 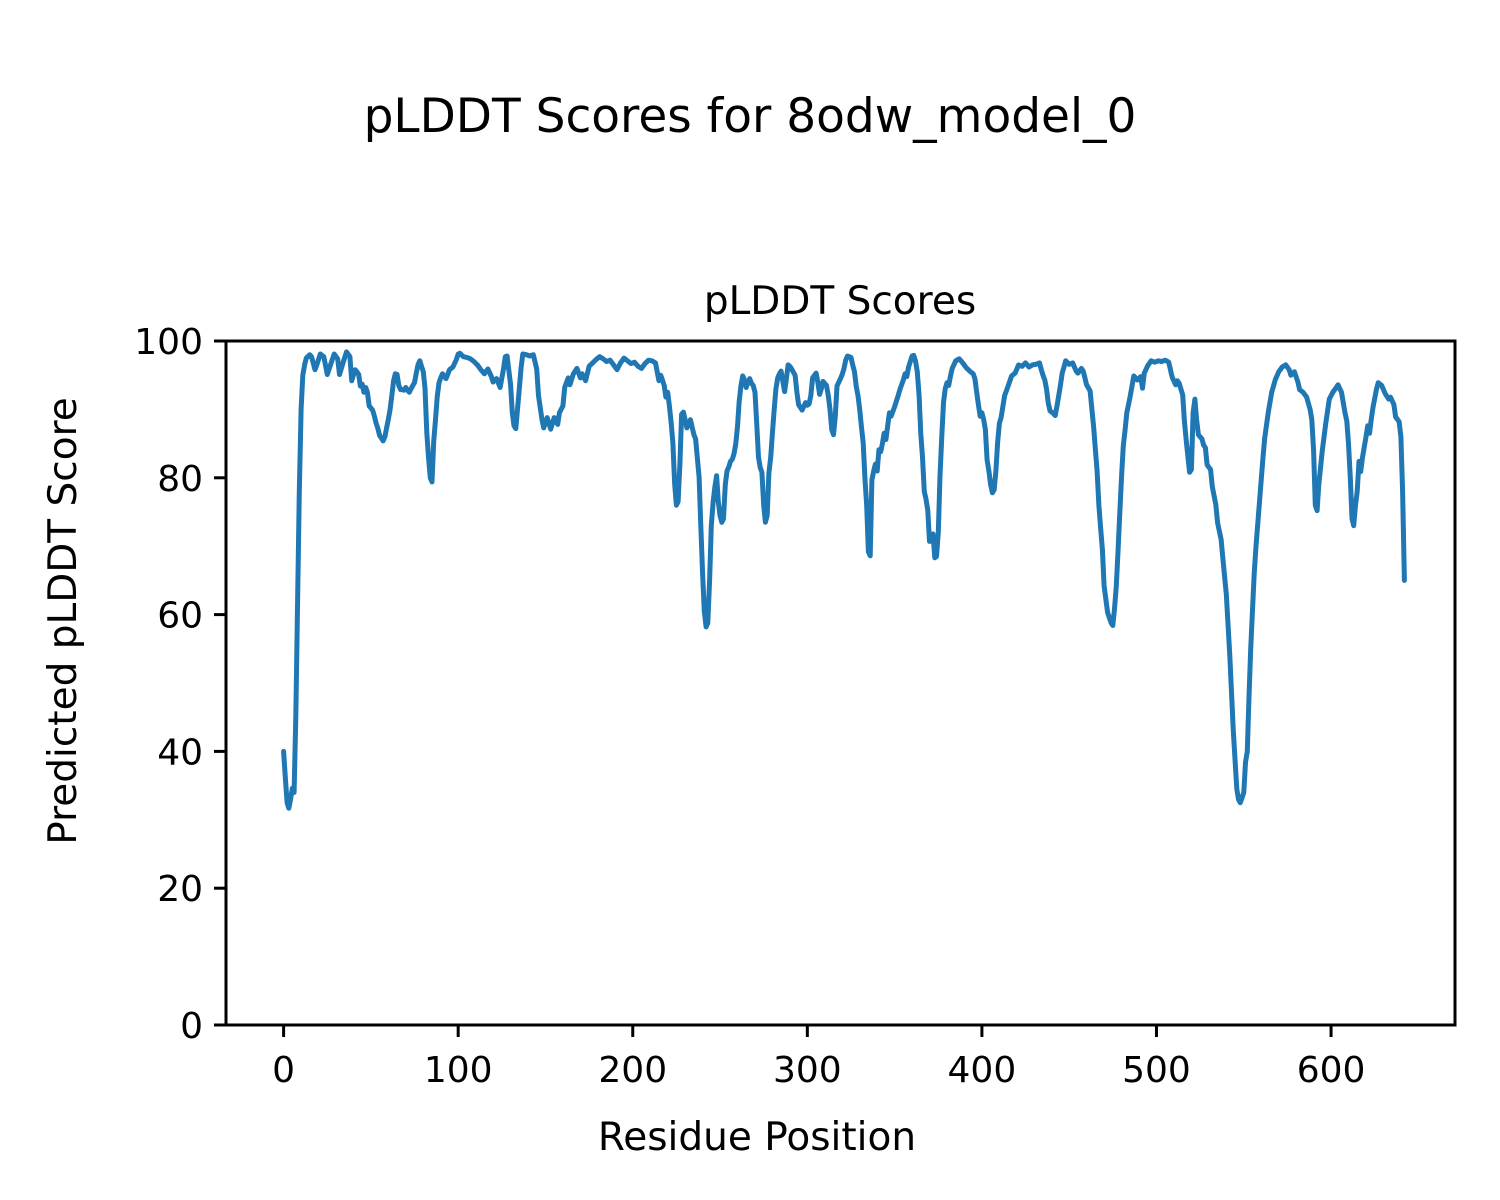 What do you see at coordinates (458, 1070) in the screenshot?
I see `x-tick-label: 100` at bounding box center [458, 1070].